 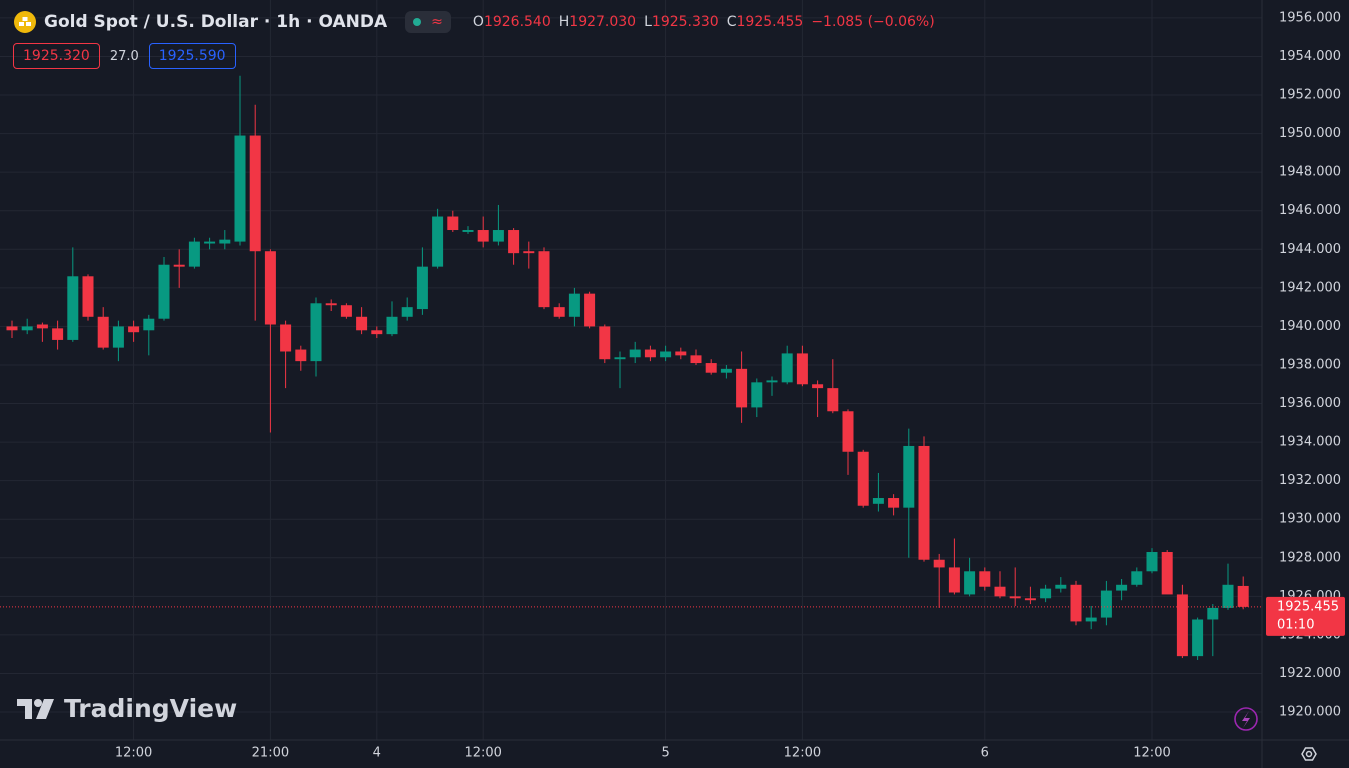 I want to click on x-tick-label: 21:00, so click(x=270, y=753).